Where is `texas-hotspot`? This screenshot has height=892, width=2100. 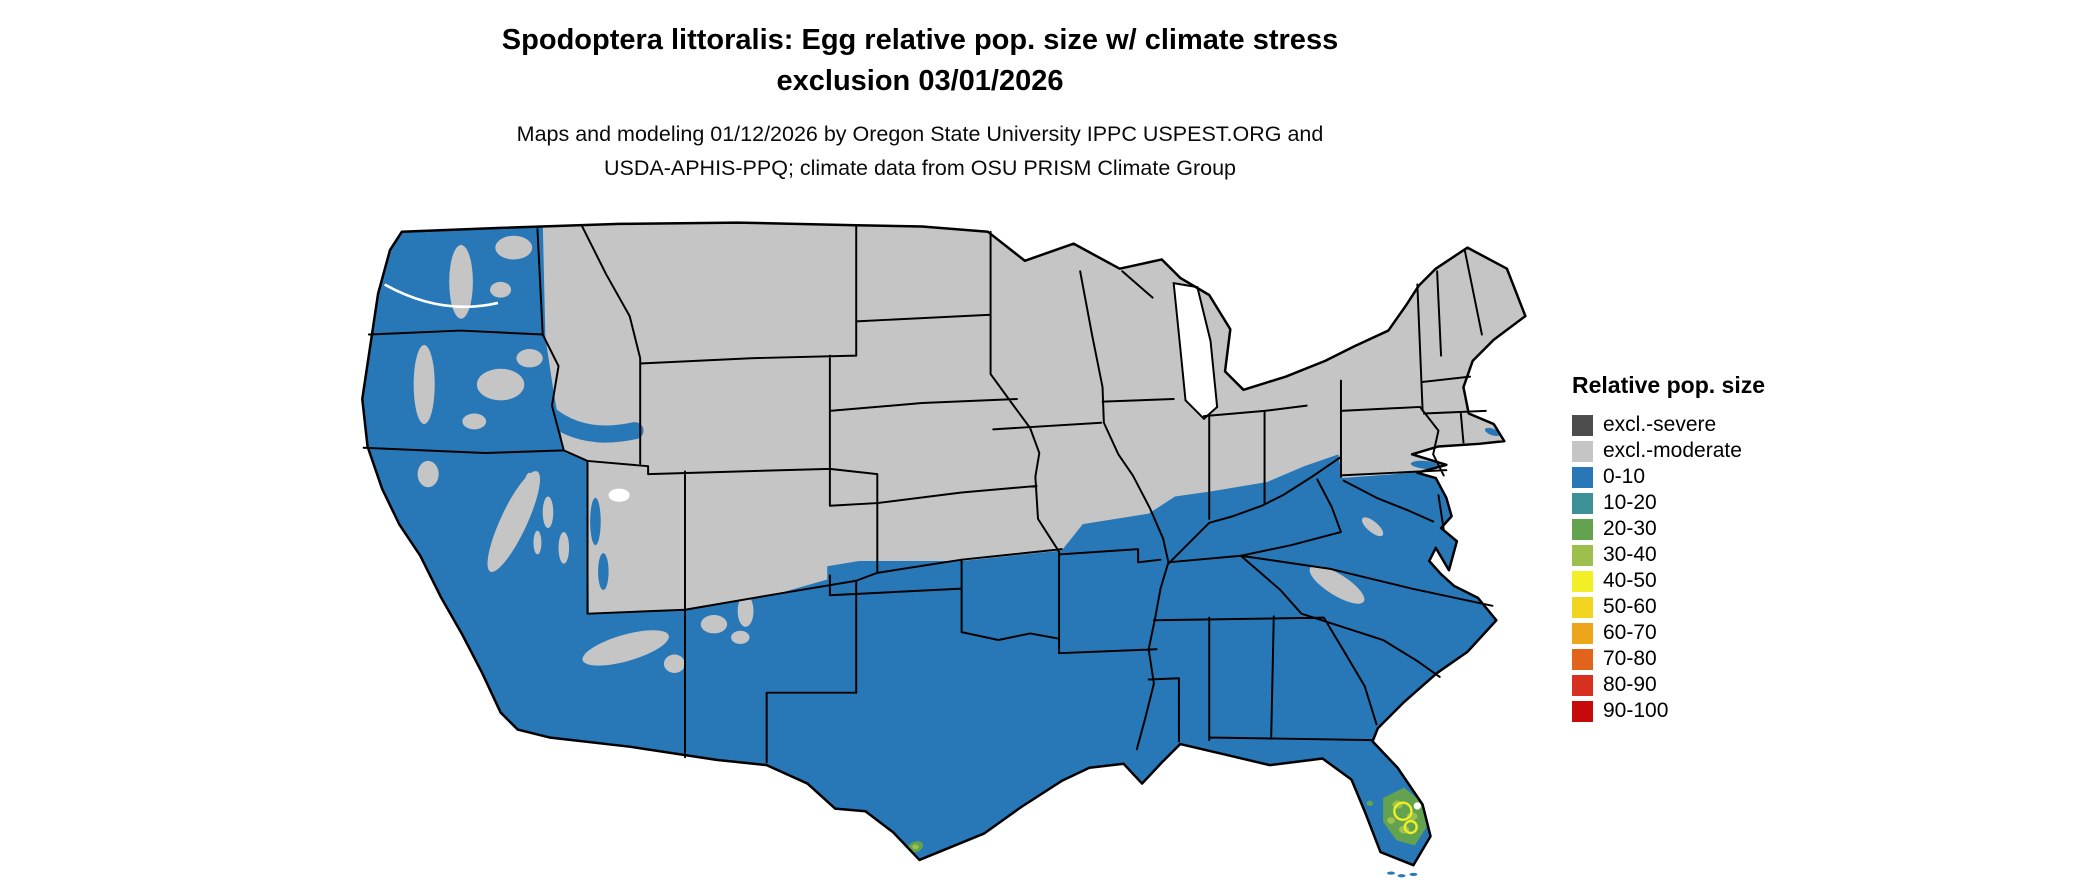
texas-hotspot is located at coordinates (915, 847).